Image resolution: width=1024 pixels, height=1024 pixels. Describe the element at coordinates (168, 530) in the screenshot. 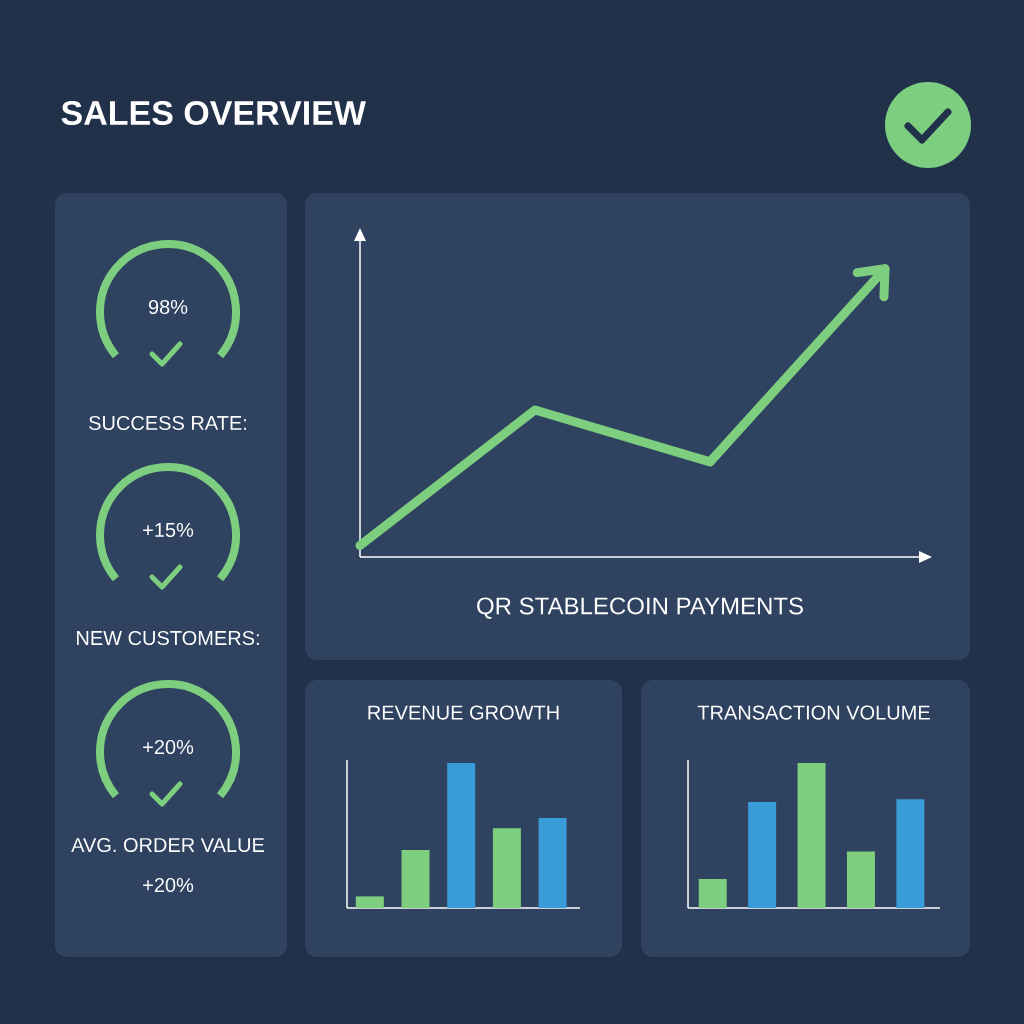

I see `text: +15%` at that location.